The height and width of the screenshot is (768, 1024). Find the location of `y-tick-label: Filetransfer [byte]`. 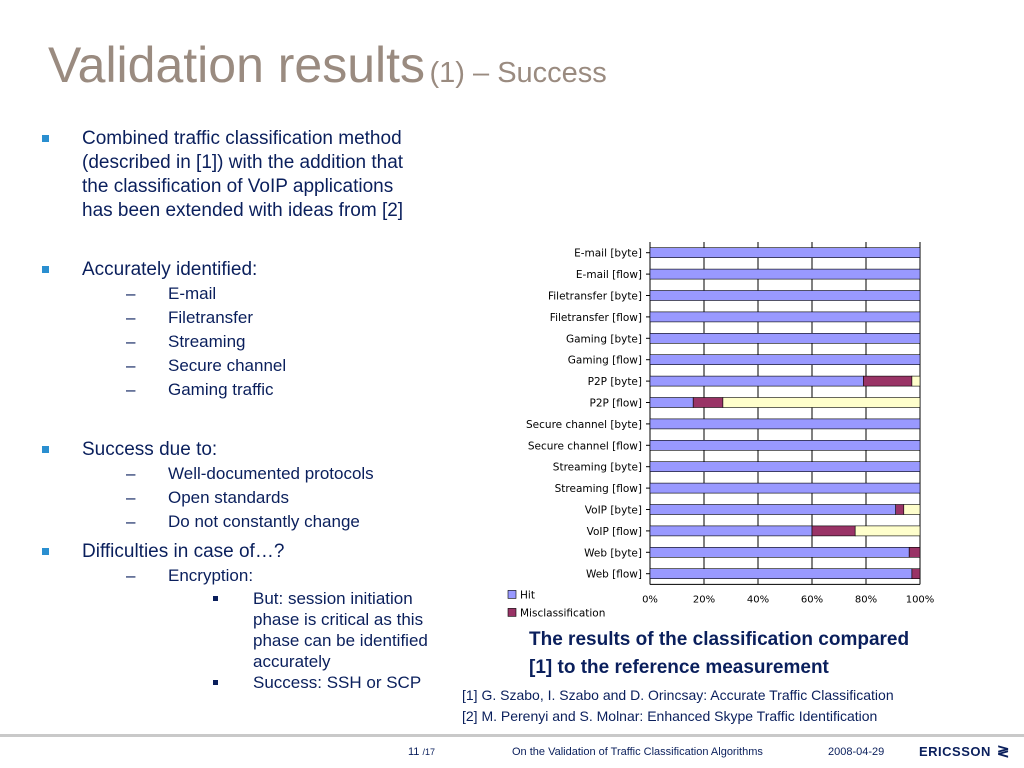

y-tick-label: Filetransfer [byte] is located at coordinates (595, 297).